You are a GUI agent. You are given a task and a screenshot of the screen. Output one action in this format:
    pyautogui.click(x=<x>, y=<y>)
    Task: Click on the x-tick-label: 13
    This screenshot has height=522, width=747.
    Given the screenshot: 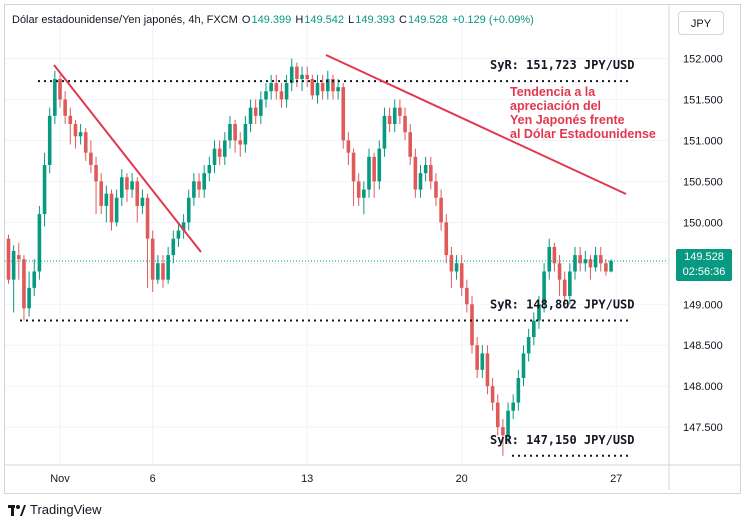 What is the action you would take?
    pyautogui.click(x=307, y=479)
    